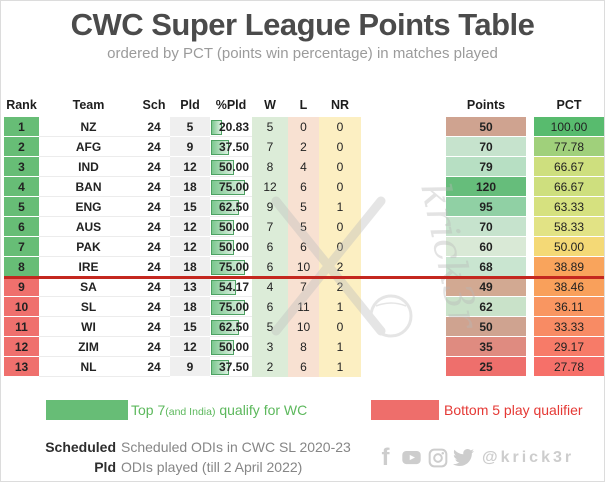 The height and width of the screenshot is (482, 605). What do you see at coordinates (569, 347) in the screenshot?
I see `pct-cell: 29.17` at bounding box center [569, 347].